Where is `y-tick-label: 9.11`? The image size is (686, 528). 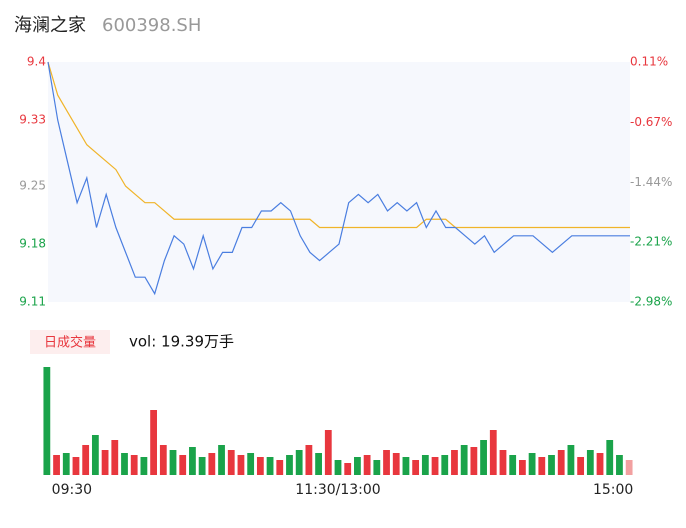
y-tick-label: 9.11 is located at coordinates (32, 302).